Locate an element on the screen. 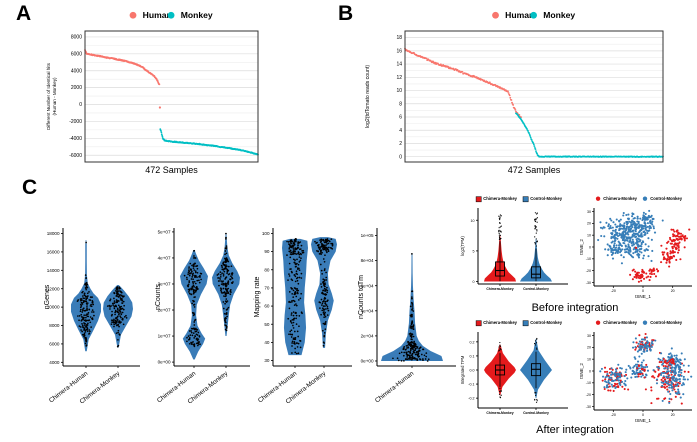  svg-text: tSNE_2 is located at coordinates (581, 247).